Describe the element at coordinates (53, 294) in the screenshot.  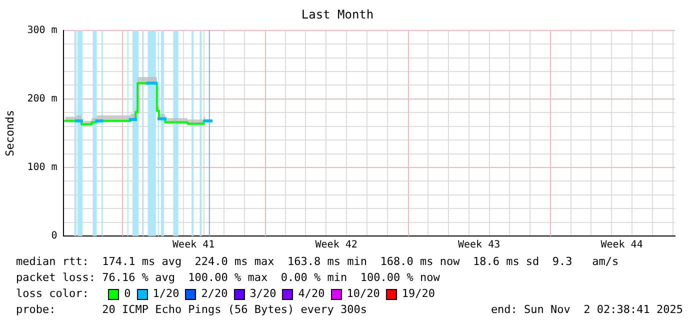
I see `legend-title: loss color:` at that location.